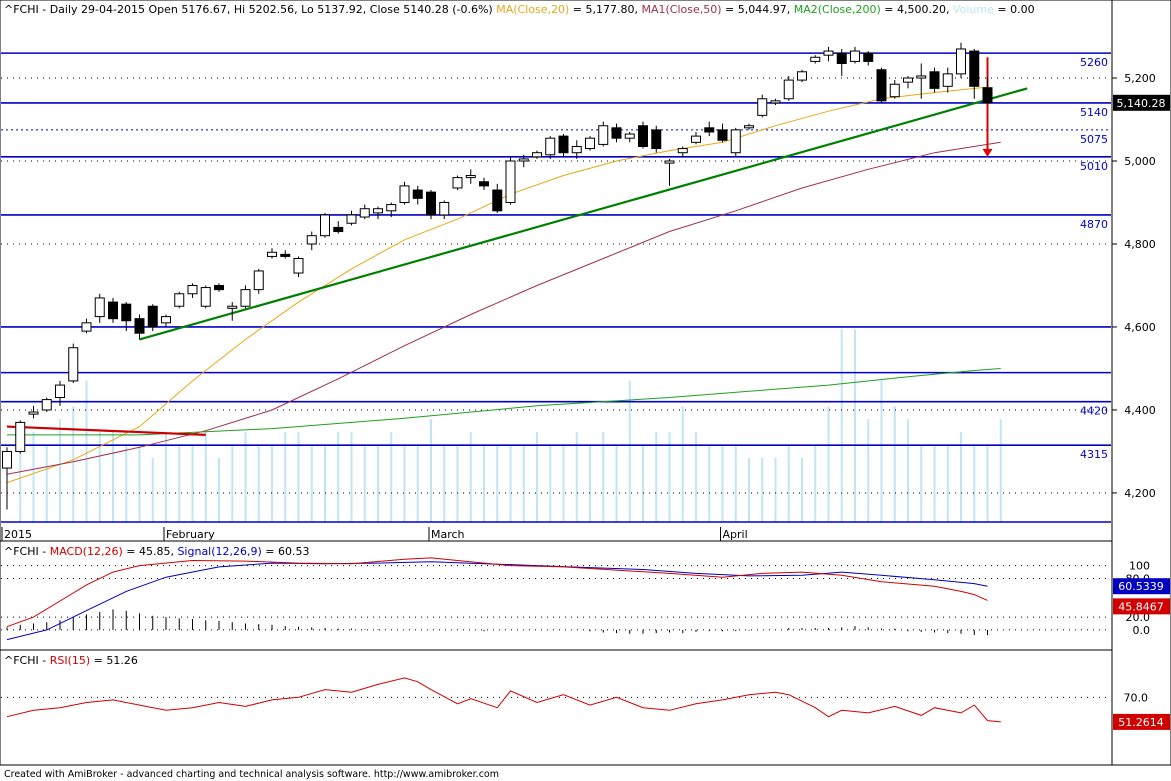  What do you see at coordinates (18, 534) in the screenshot?
I see `date-label: 2015` at bounding box center [18, 534].